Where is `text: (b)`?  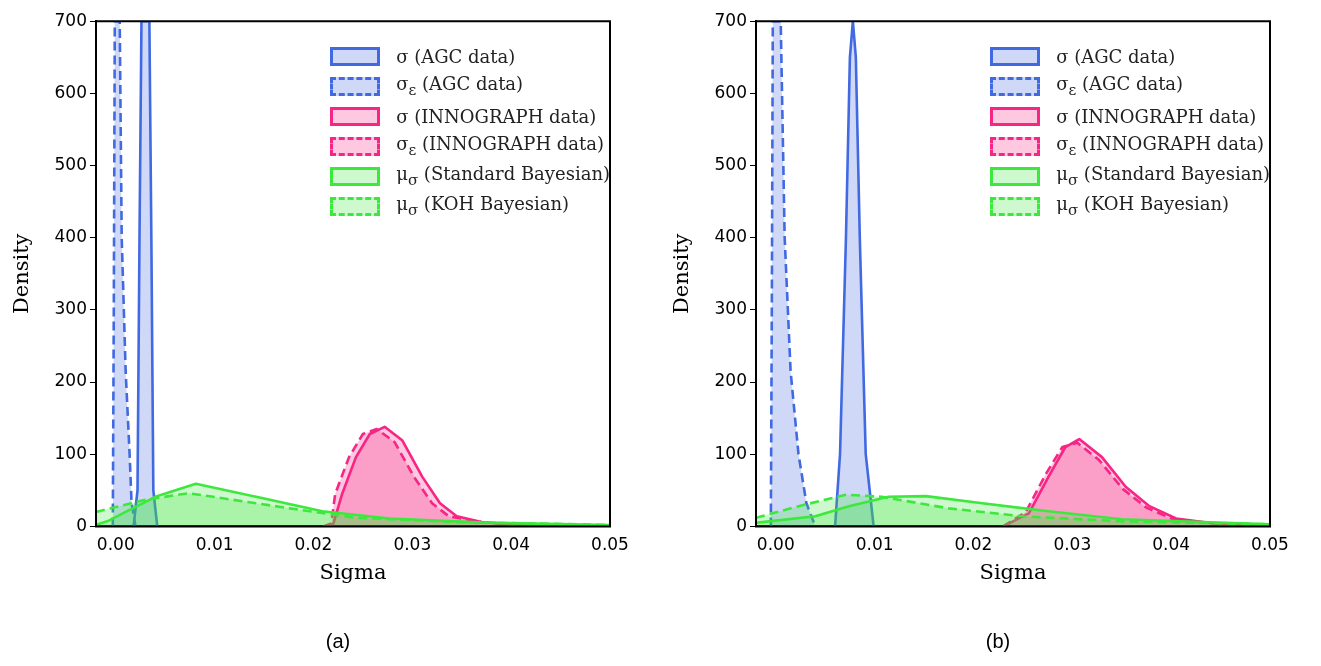
text: (b) is located at coordinates (998, 641).